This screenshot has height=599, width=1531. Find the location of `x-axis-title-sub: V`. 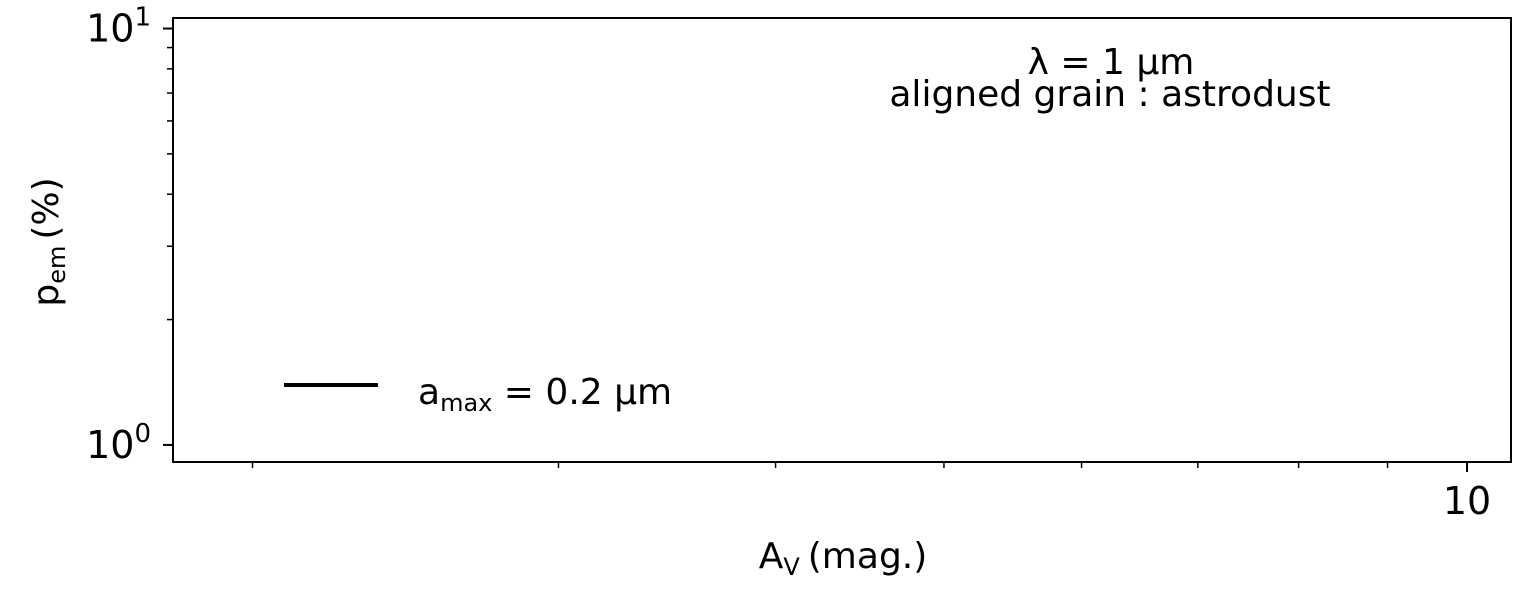

x-axis-title-sub: V is located at coordinates (791, 567).